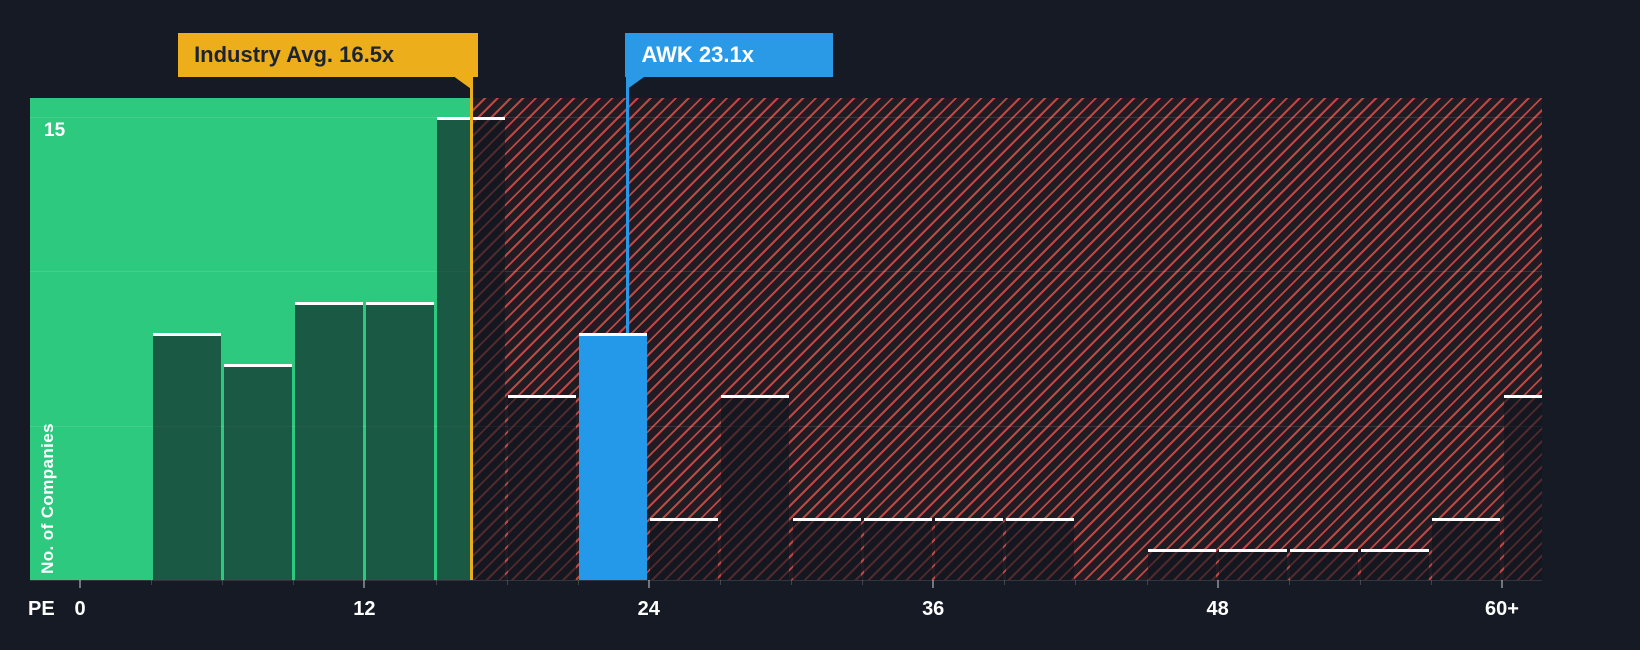 Image resolution: width=1640 pixels, height=650 pixels. Describe the element at coordinates (613, 456) in the screenshot. I see `company-bar` at that location.